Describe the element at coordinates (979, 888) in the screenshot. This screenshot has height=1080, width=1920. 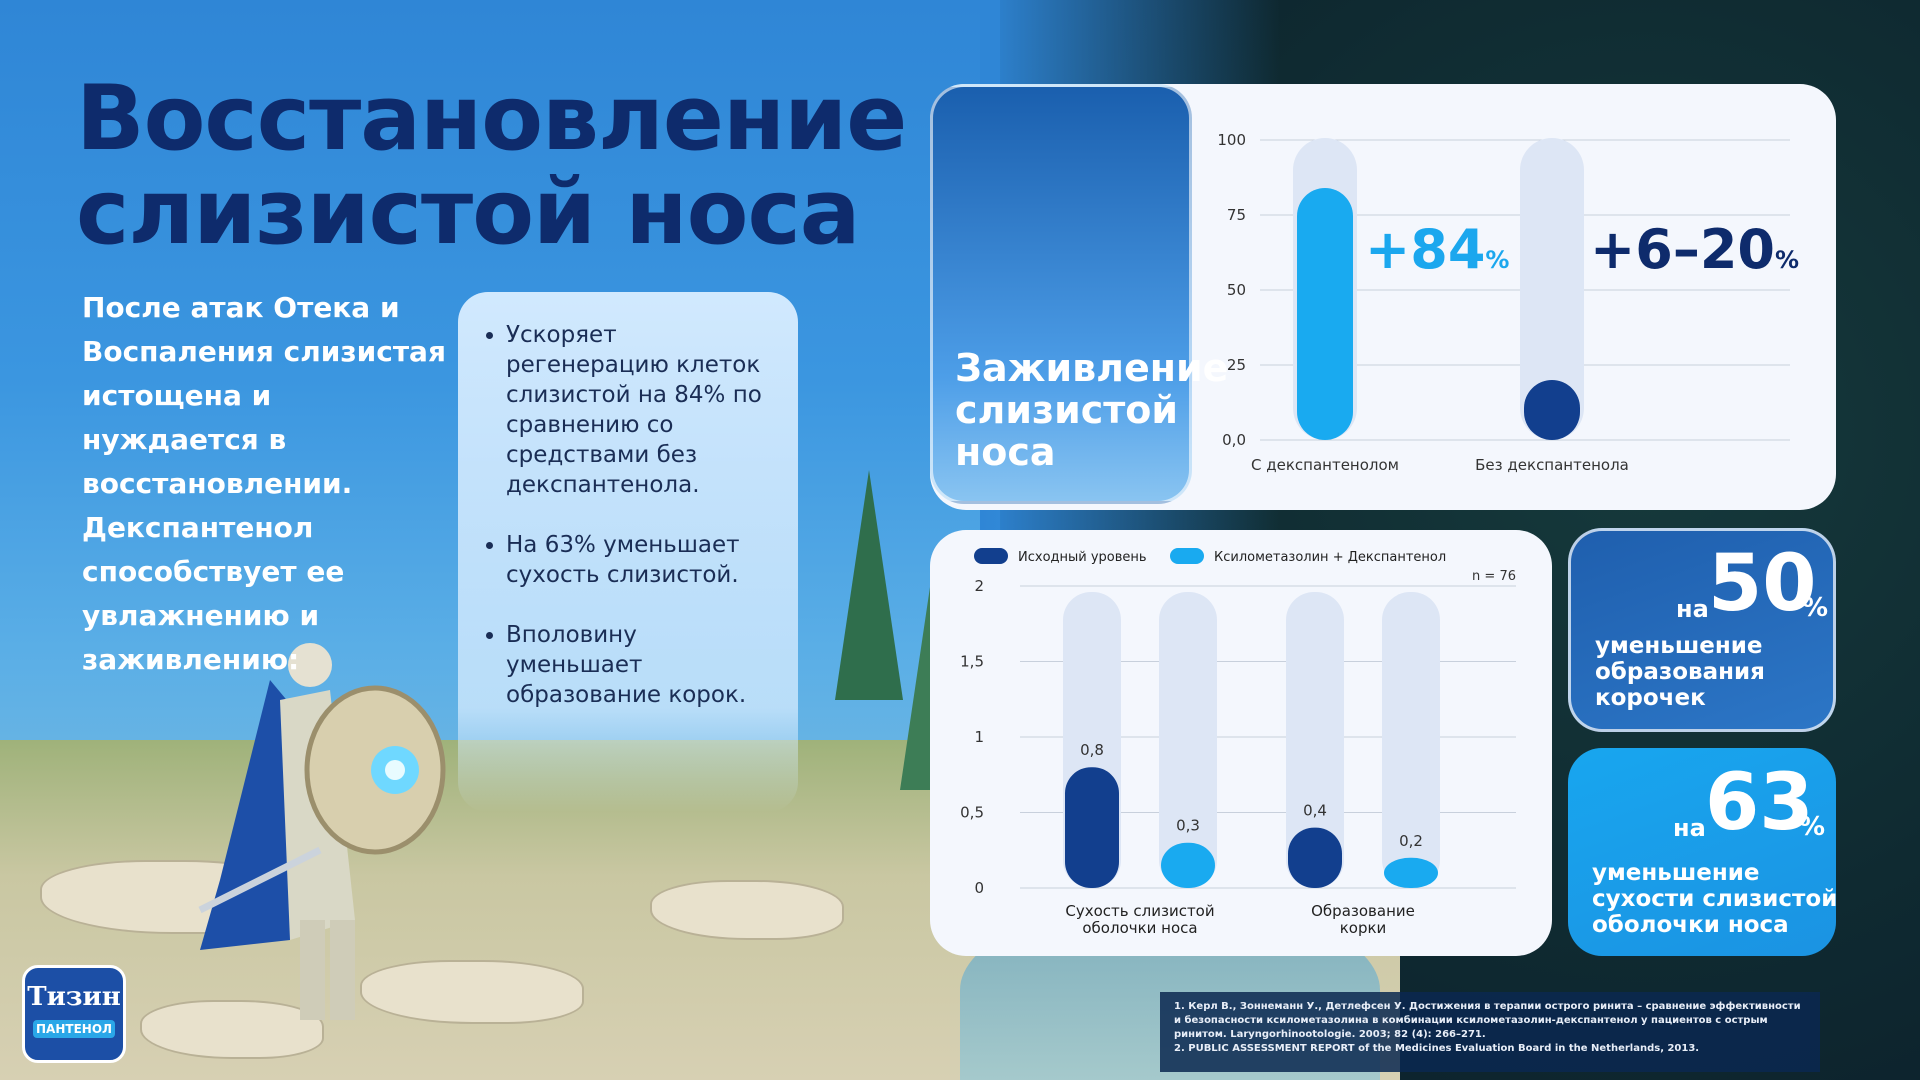
I see `y-tick-label: 0` at that location.